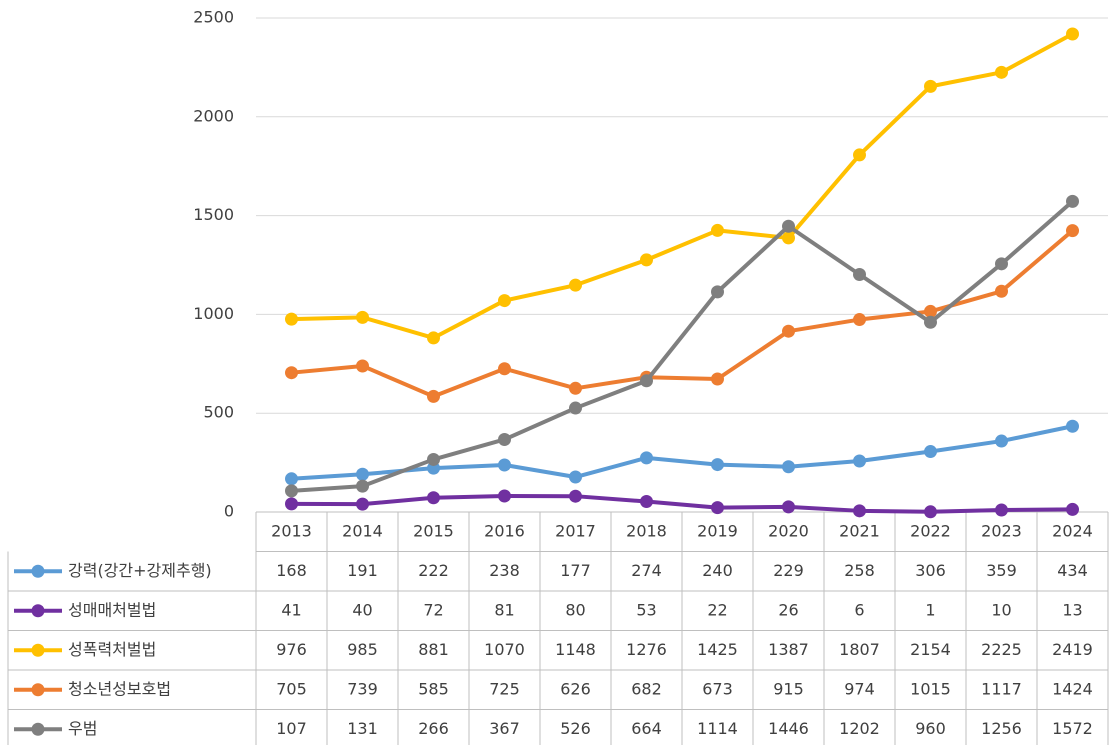 The image size is (1116, 745). I want to click on table-value: 274, so click(646, 570).